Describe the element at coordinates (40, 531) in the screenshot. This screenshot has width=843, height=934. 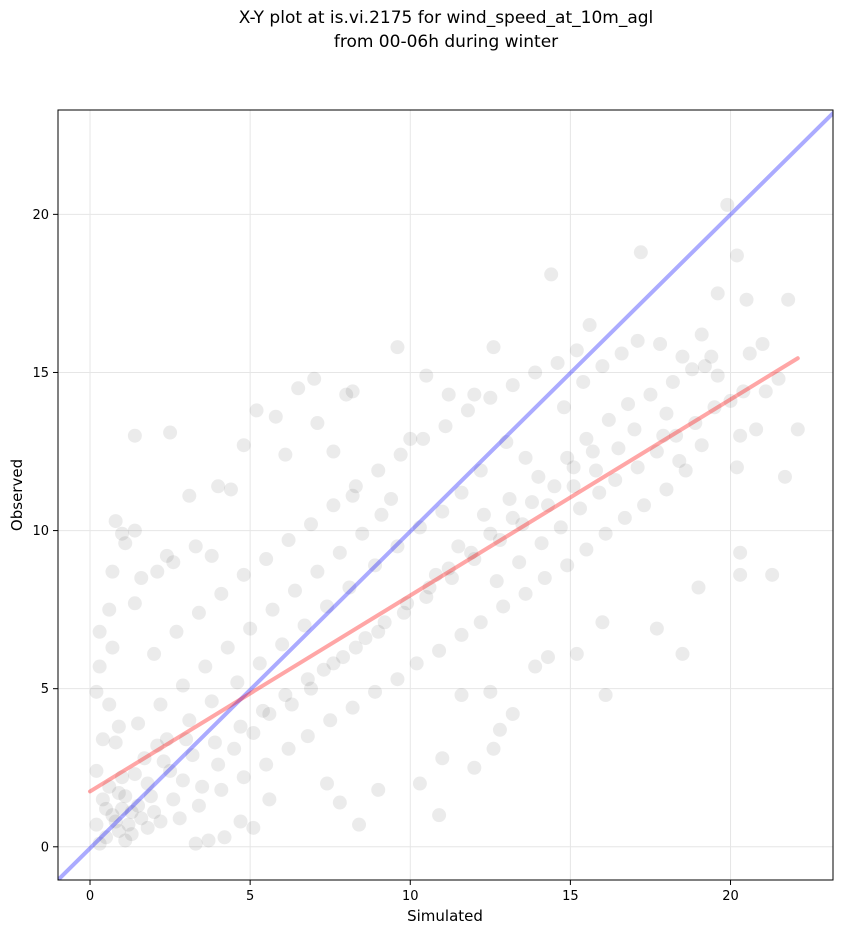
I see `y-tick-label: 10` at that location.